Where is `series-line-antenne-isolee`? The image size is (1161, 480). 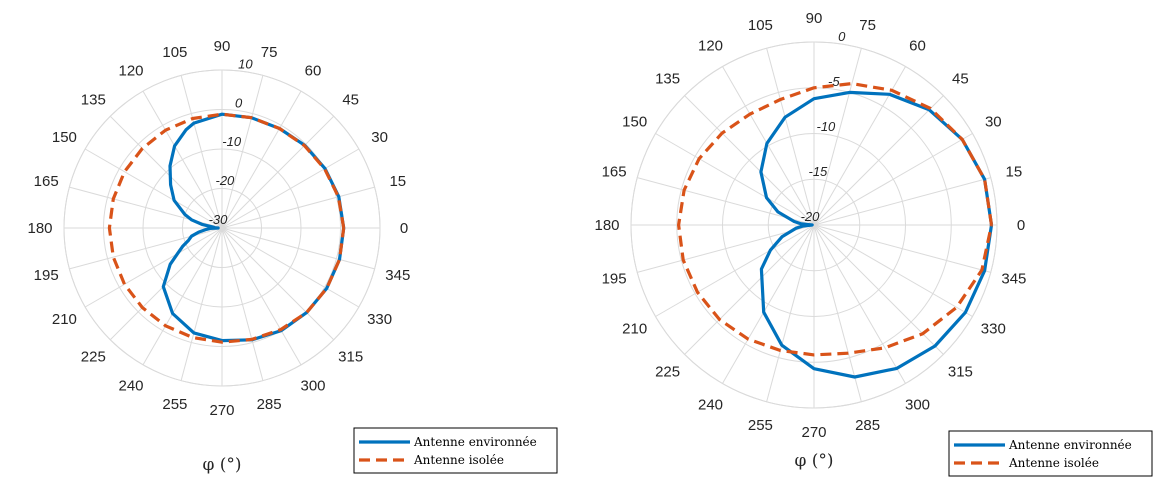 series-line-antenne-isolee is located at coordinates (226, 228).